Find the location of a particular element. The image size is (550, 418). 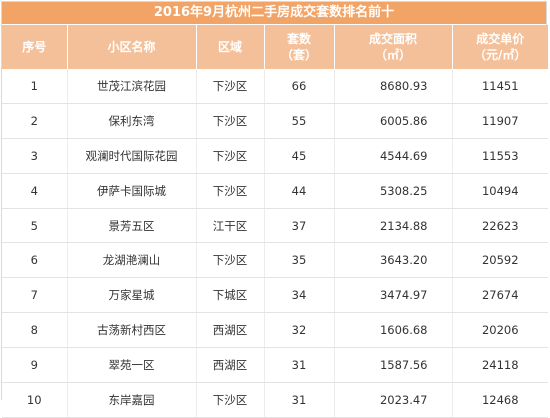

cell-area: 4544.69 is located at coordinates (393, 156).